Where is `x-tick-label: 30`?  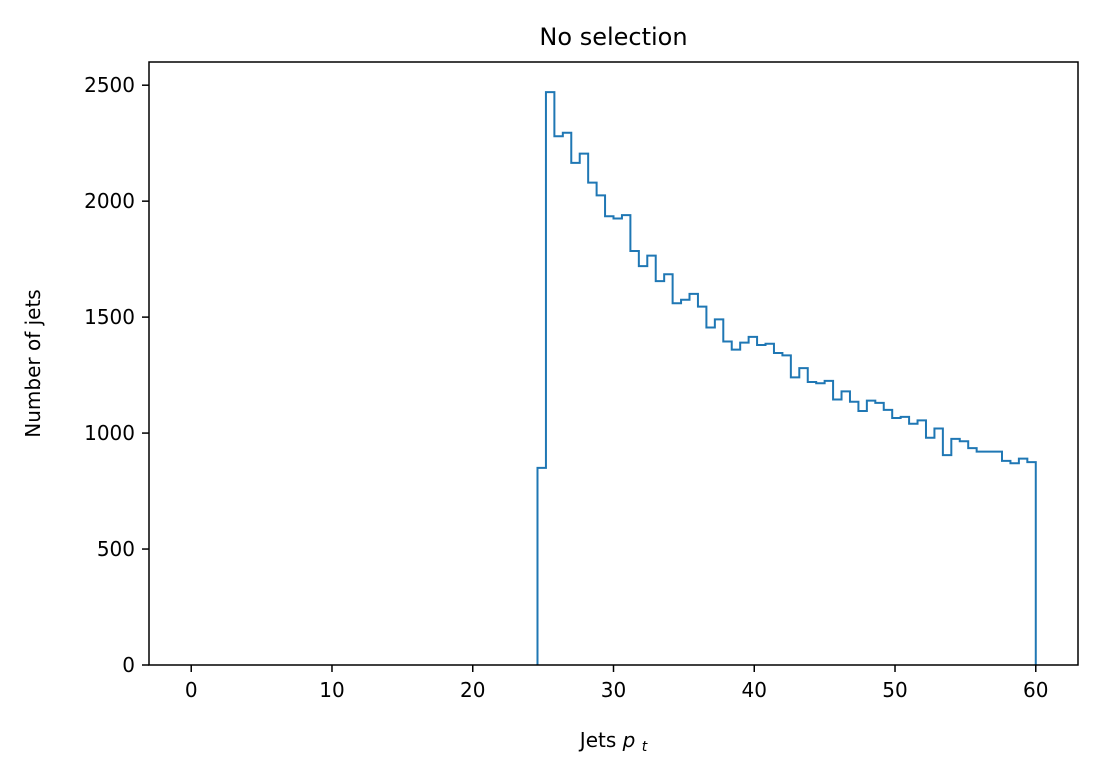 x-tick-label: 30 is located at coordinates (613, 690).